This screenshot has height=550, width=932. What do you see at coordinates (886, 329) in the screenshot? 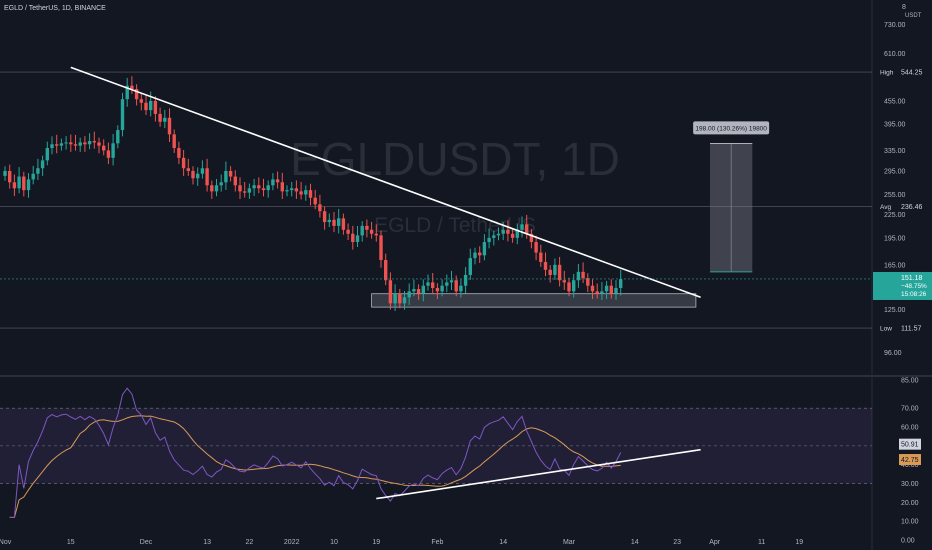
I see `price-level-tag: Low` at bounding box center [886, 329].